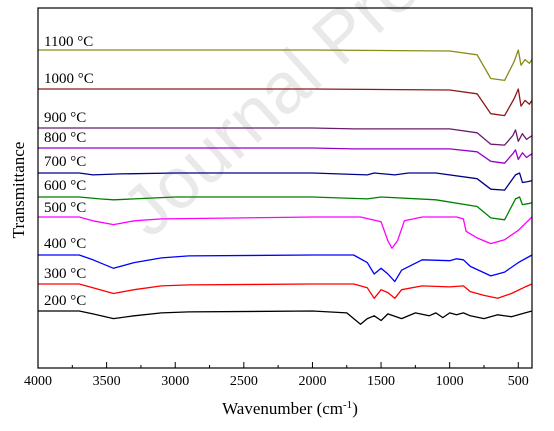 The height and width of the screenshot is (431, 554). What do you see at coordinates (285, 155) in the screenshot?
I see `series-line-800c` at bounding box center [285, 155].